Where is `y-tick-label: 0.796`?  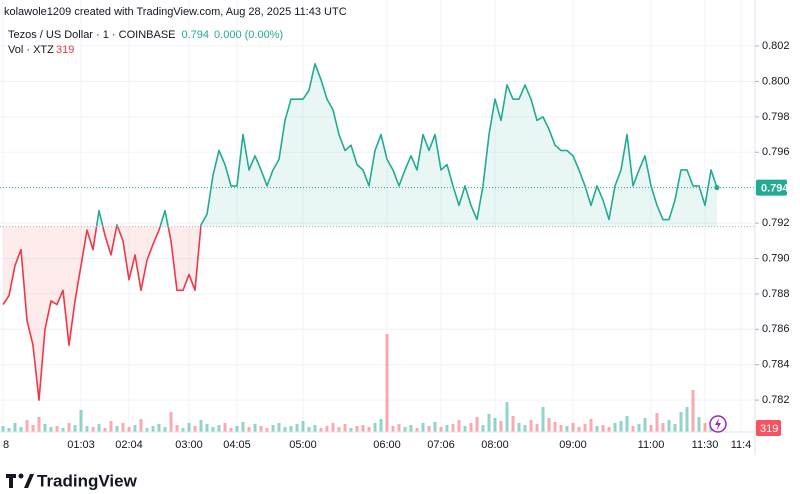
y-tick-label: 0.796 is located at coordinates (776, 152).